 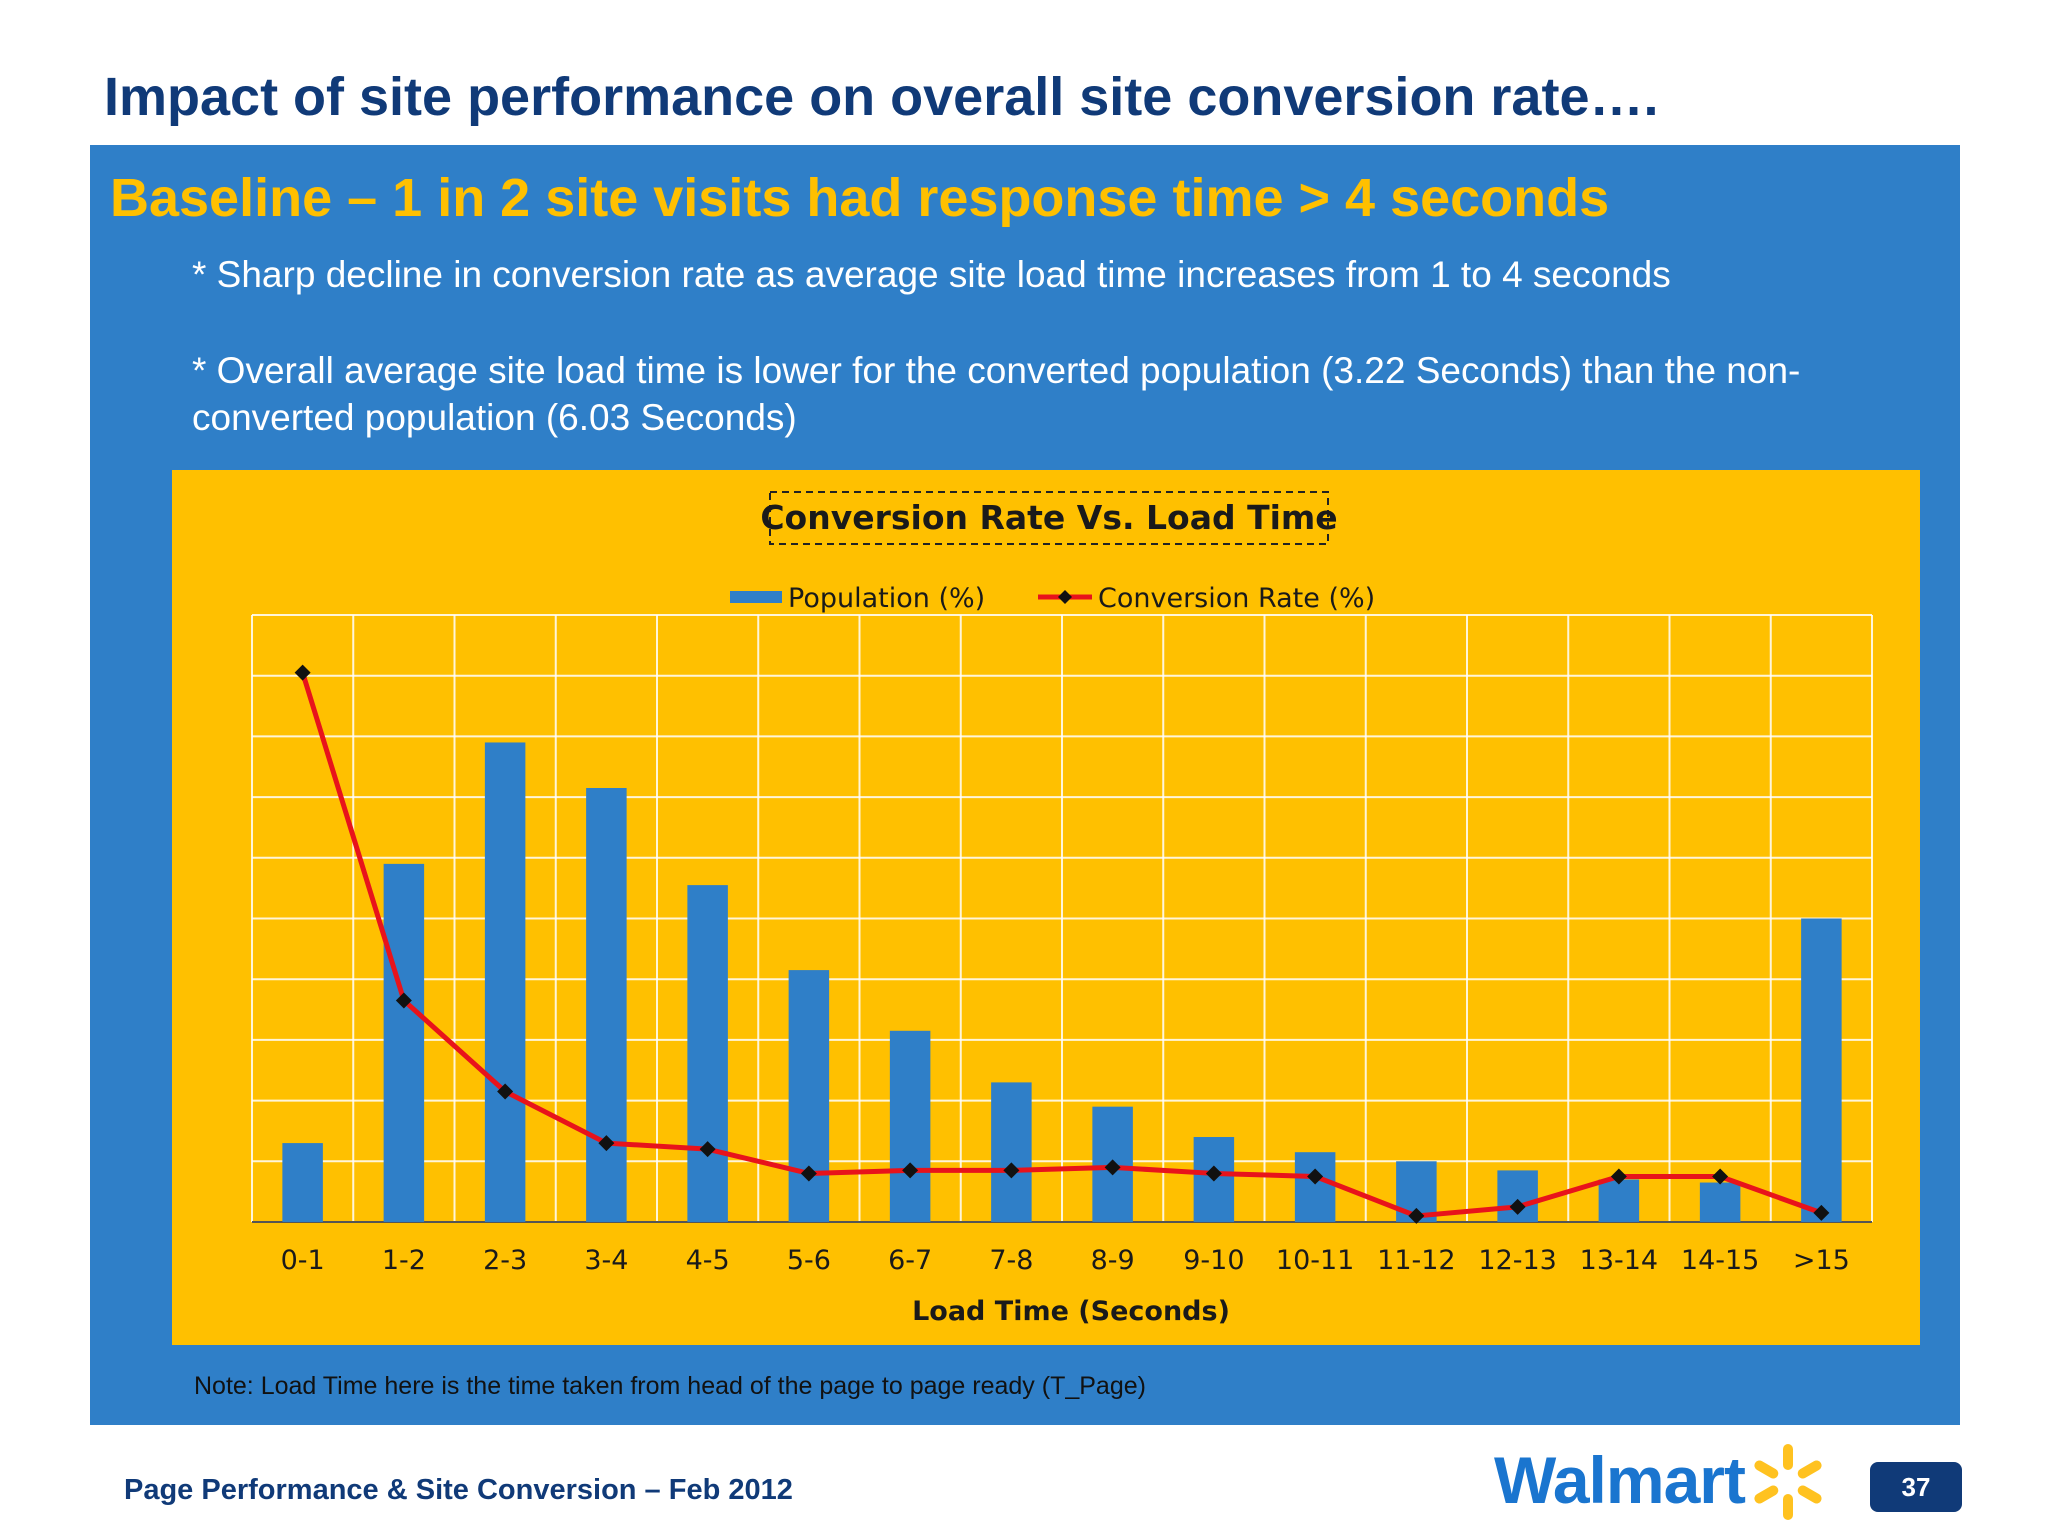 I want to click on x-tick-label: 2-3, so click(x=505, y=1260).